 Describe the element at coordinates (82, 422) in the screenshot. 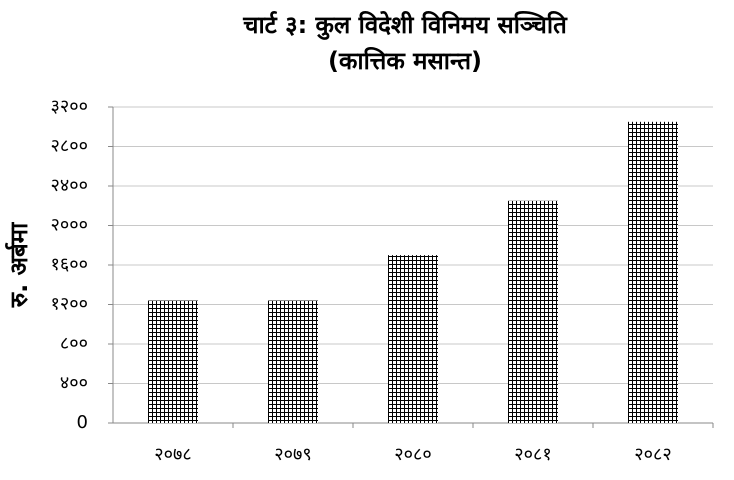

I see `y-tick-label: 0` at that location.